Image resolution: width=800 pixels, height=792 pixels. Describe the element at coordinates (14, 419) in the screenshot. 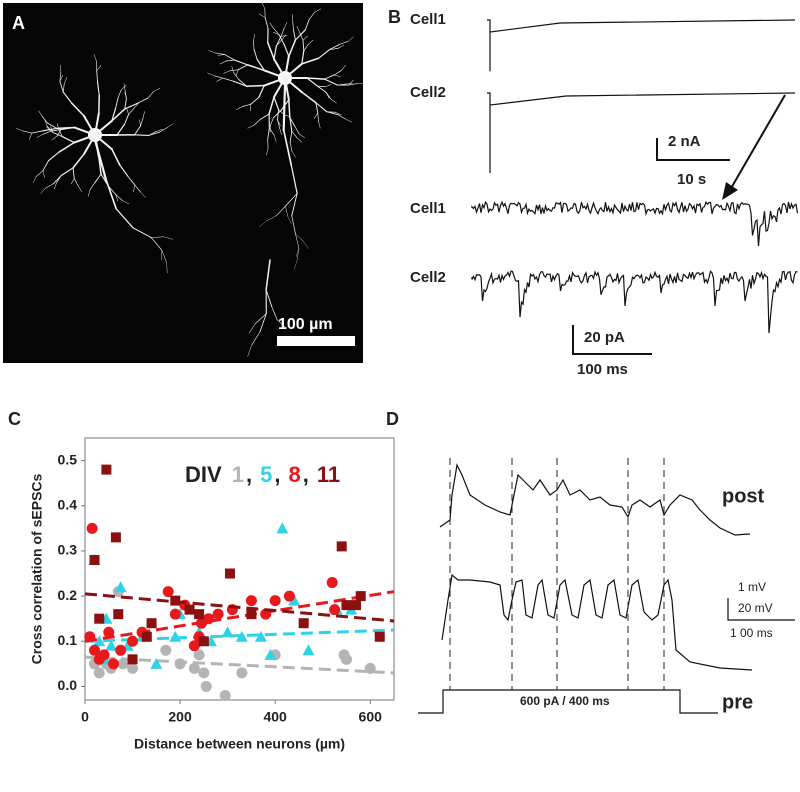

I see `panel-label: C` at that location.